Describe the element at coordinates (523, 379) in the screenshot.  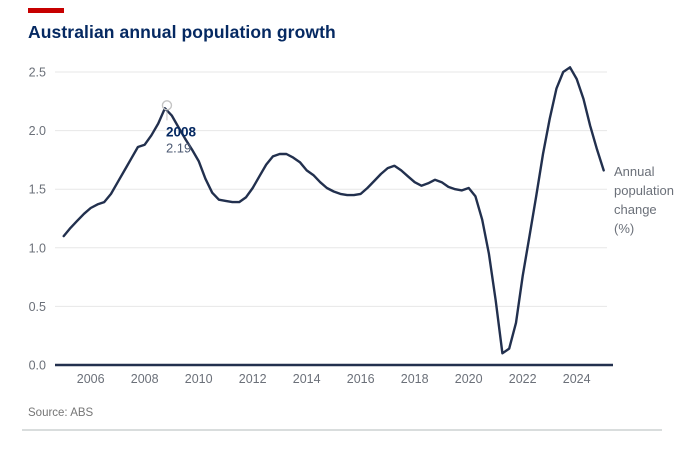
I see `x-tick-label-2022: 2022` at that location.